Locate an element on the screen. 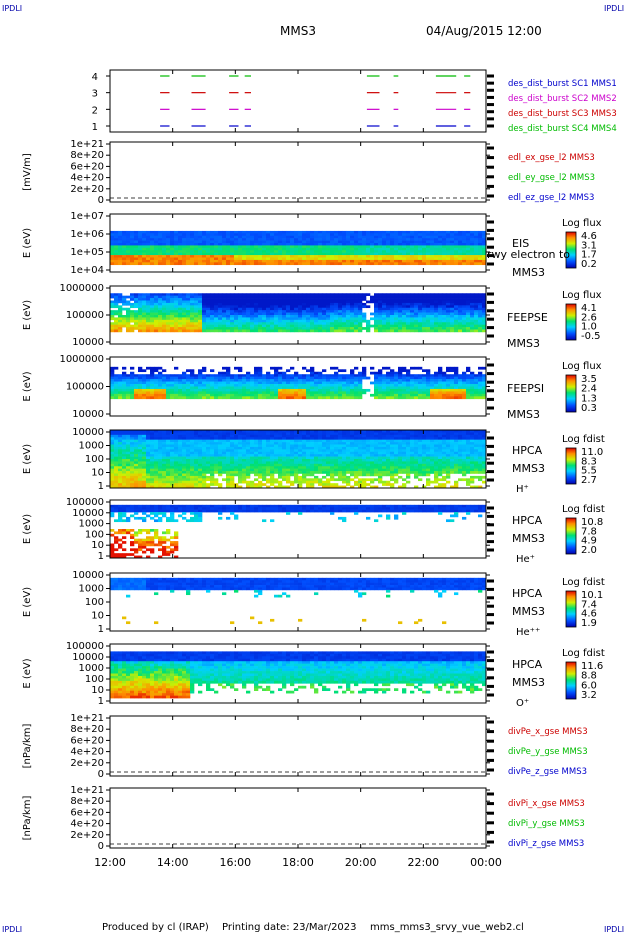 Image resolution: width=630 pixels, height=934 pixels. edp-side-marker is located at coordinates (490, 177).